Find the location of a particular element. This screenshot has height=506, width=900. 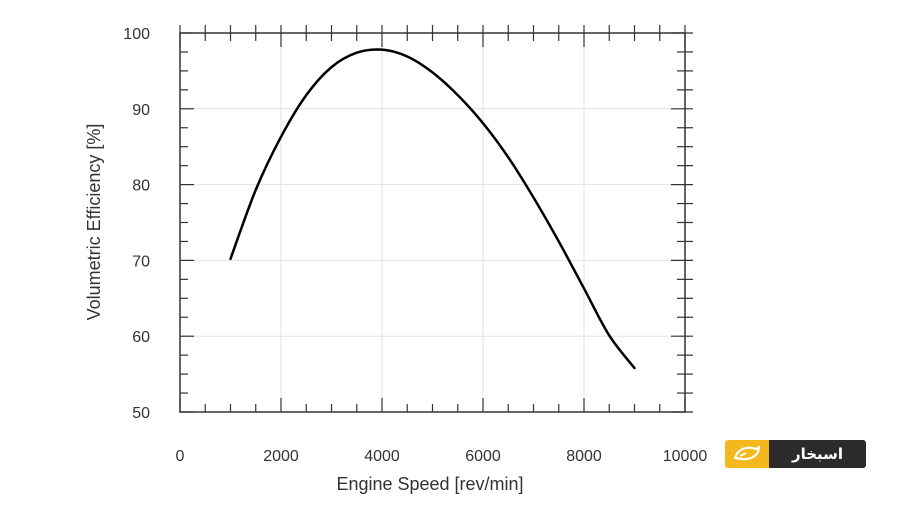

x-tick-labels: 0 2000 4000 6000 8000 10000 is located at coordinates (442, 456).